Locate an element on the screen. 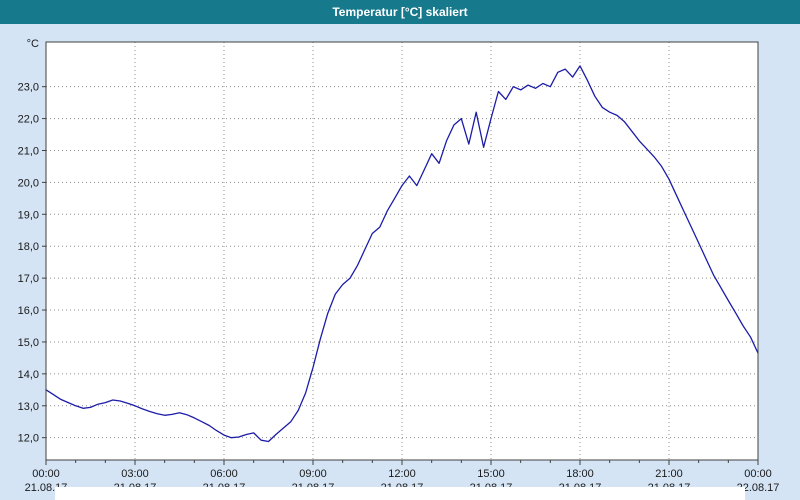  x-tick-time-label: 18:00 is located at coordinates (580, 474).